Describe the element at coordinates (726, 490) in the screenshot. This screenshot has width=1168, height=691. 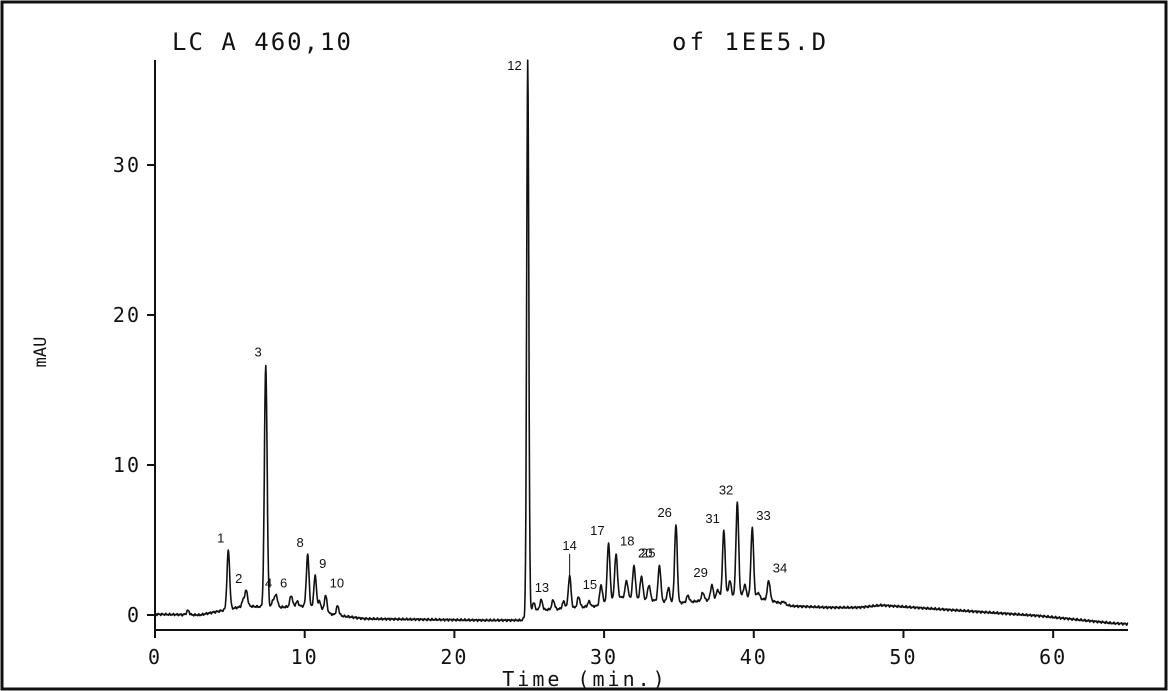
I see `peak-label: 32` at that location.